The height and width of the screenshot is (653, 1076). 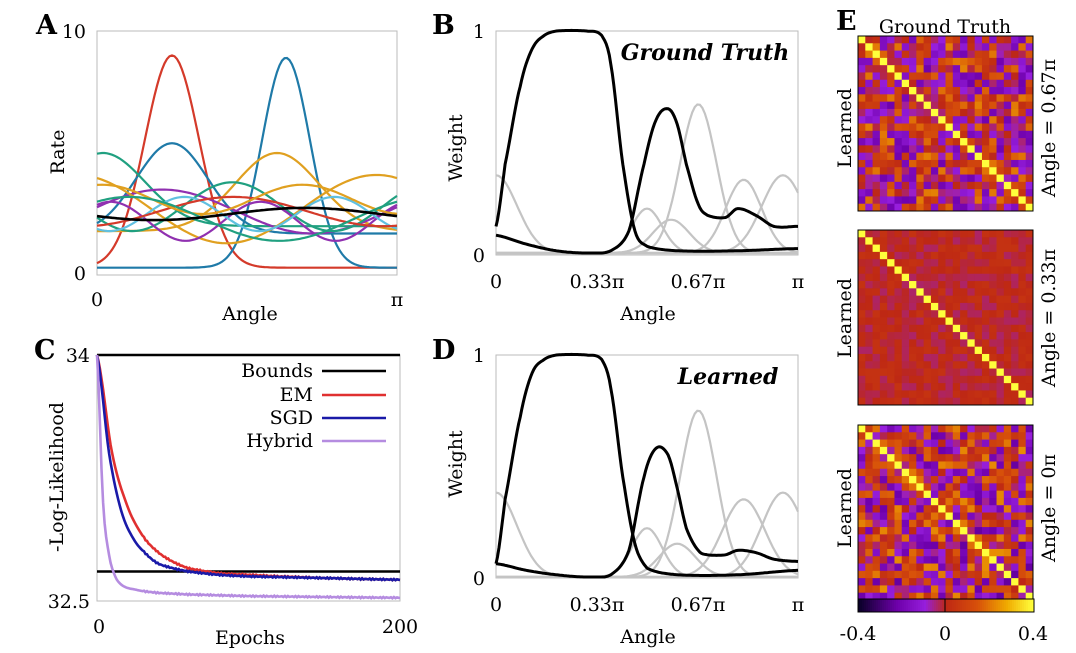 What do you see at coordinates (845, 318) in the screenshot?
I see `e-row-label-2: Learned` at bounding box center [845, 318].